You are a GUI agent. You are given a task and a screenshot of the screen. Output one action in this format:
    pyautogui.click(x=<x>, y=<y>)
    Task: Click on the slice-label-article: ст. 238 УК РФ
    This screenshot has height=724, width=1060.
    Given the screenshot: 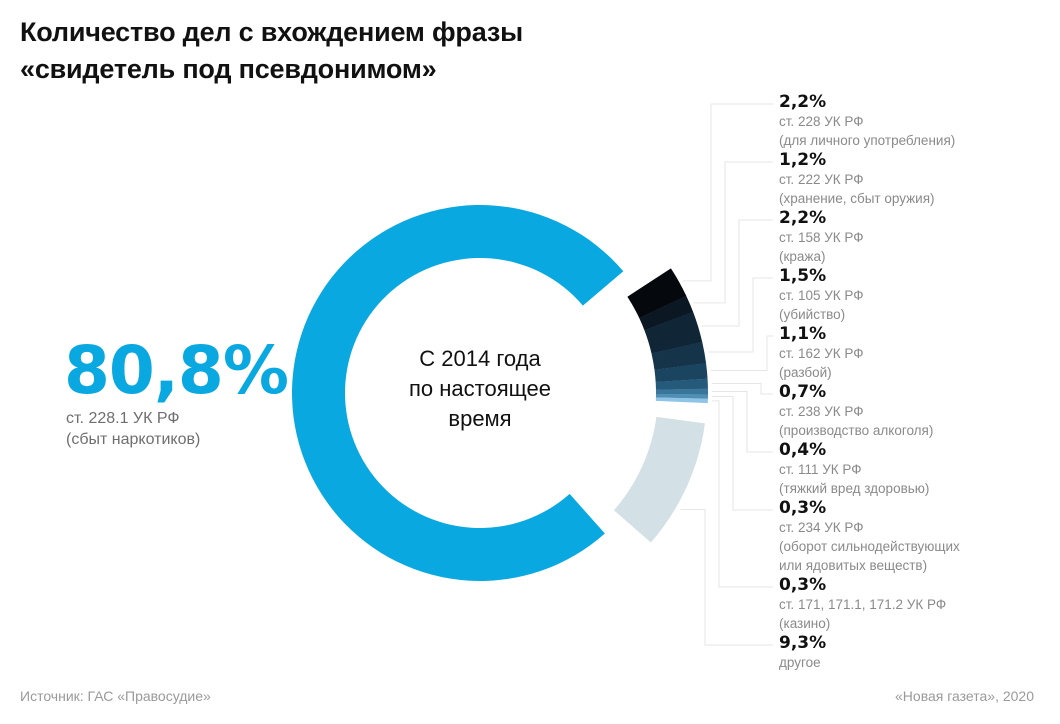 What is the action you would take?
    pyautogui.click(x=821, y=411)
    